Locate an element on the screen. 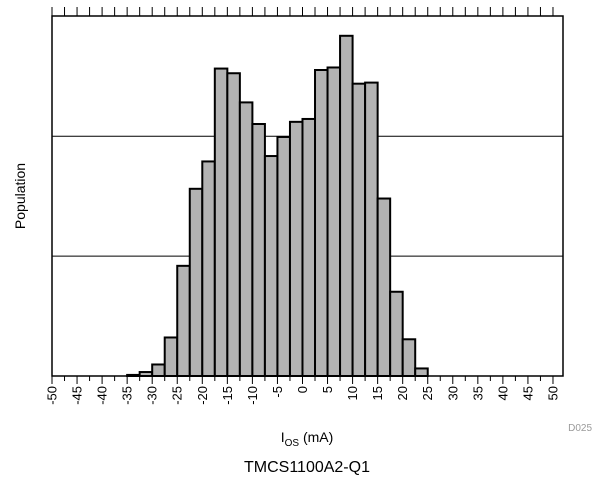  x-tick-label: 0 is located at coordinates (302, 389).